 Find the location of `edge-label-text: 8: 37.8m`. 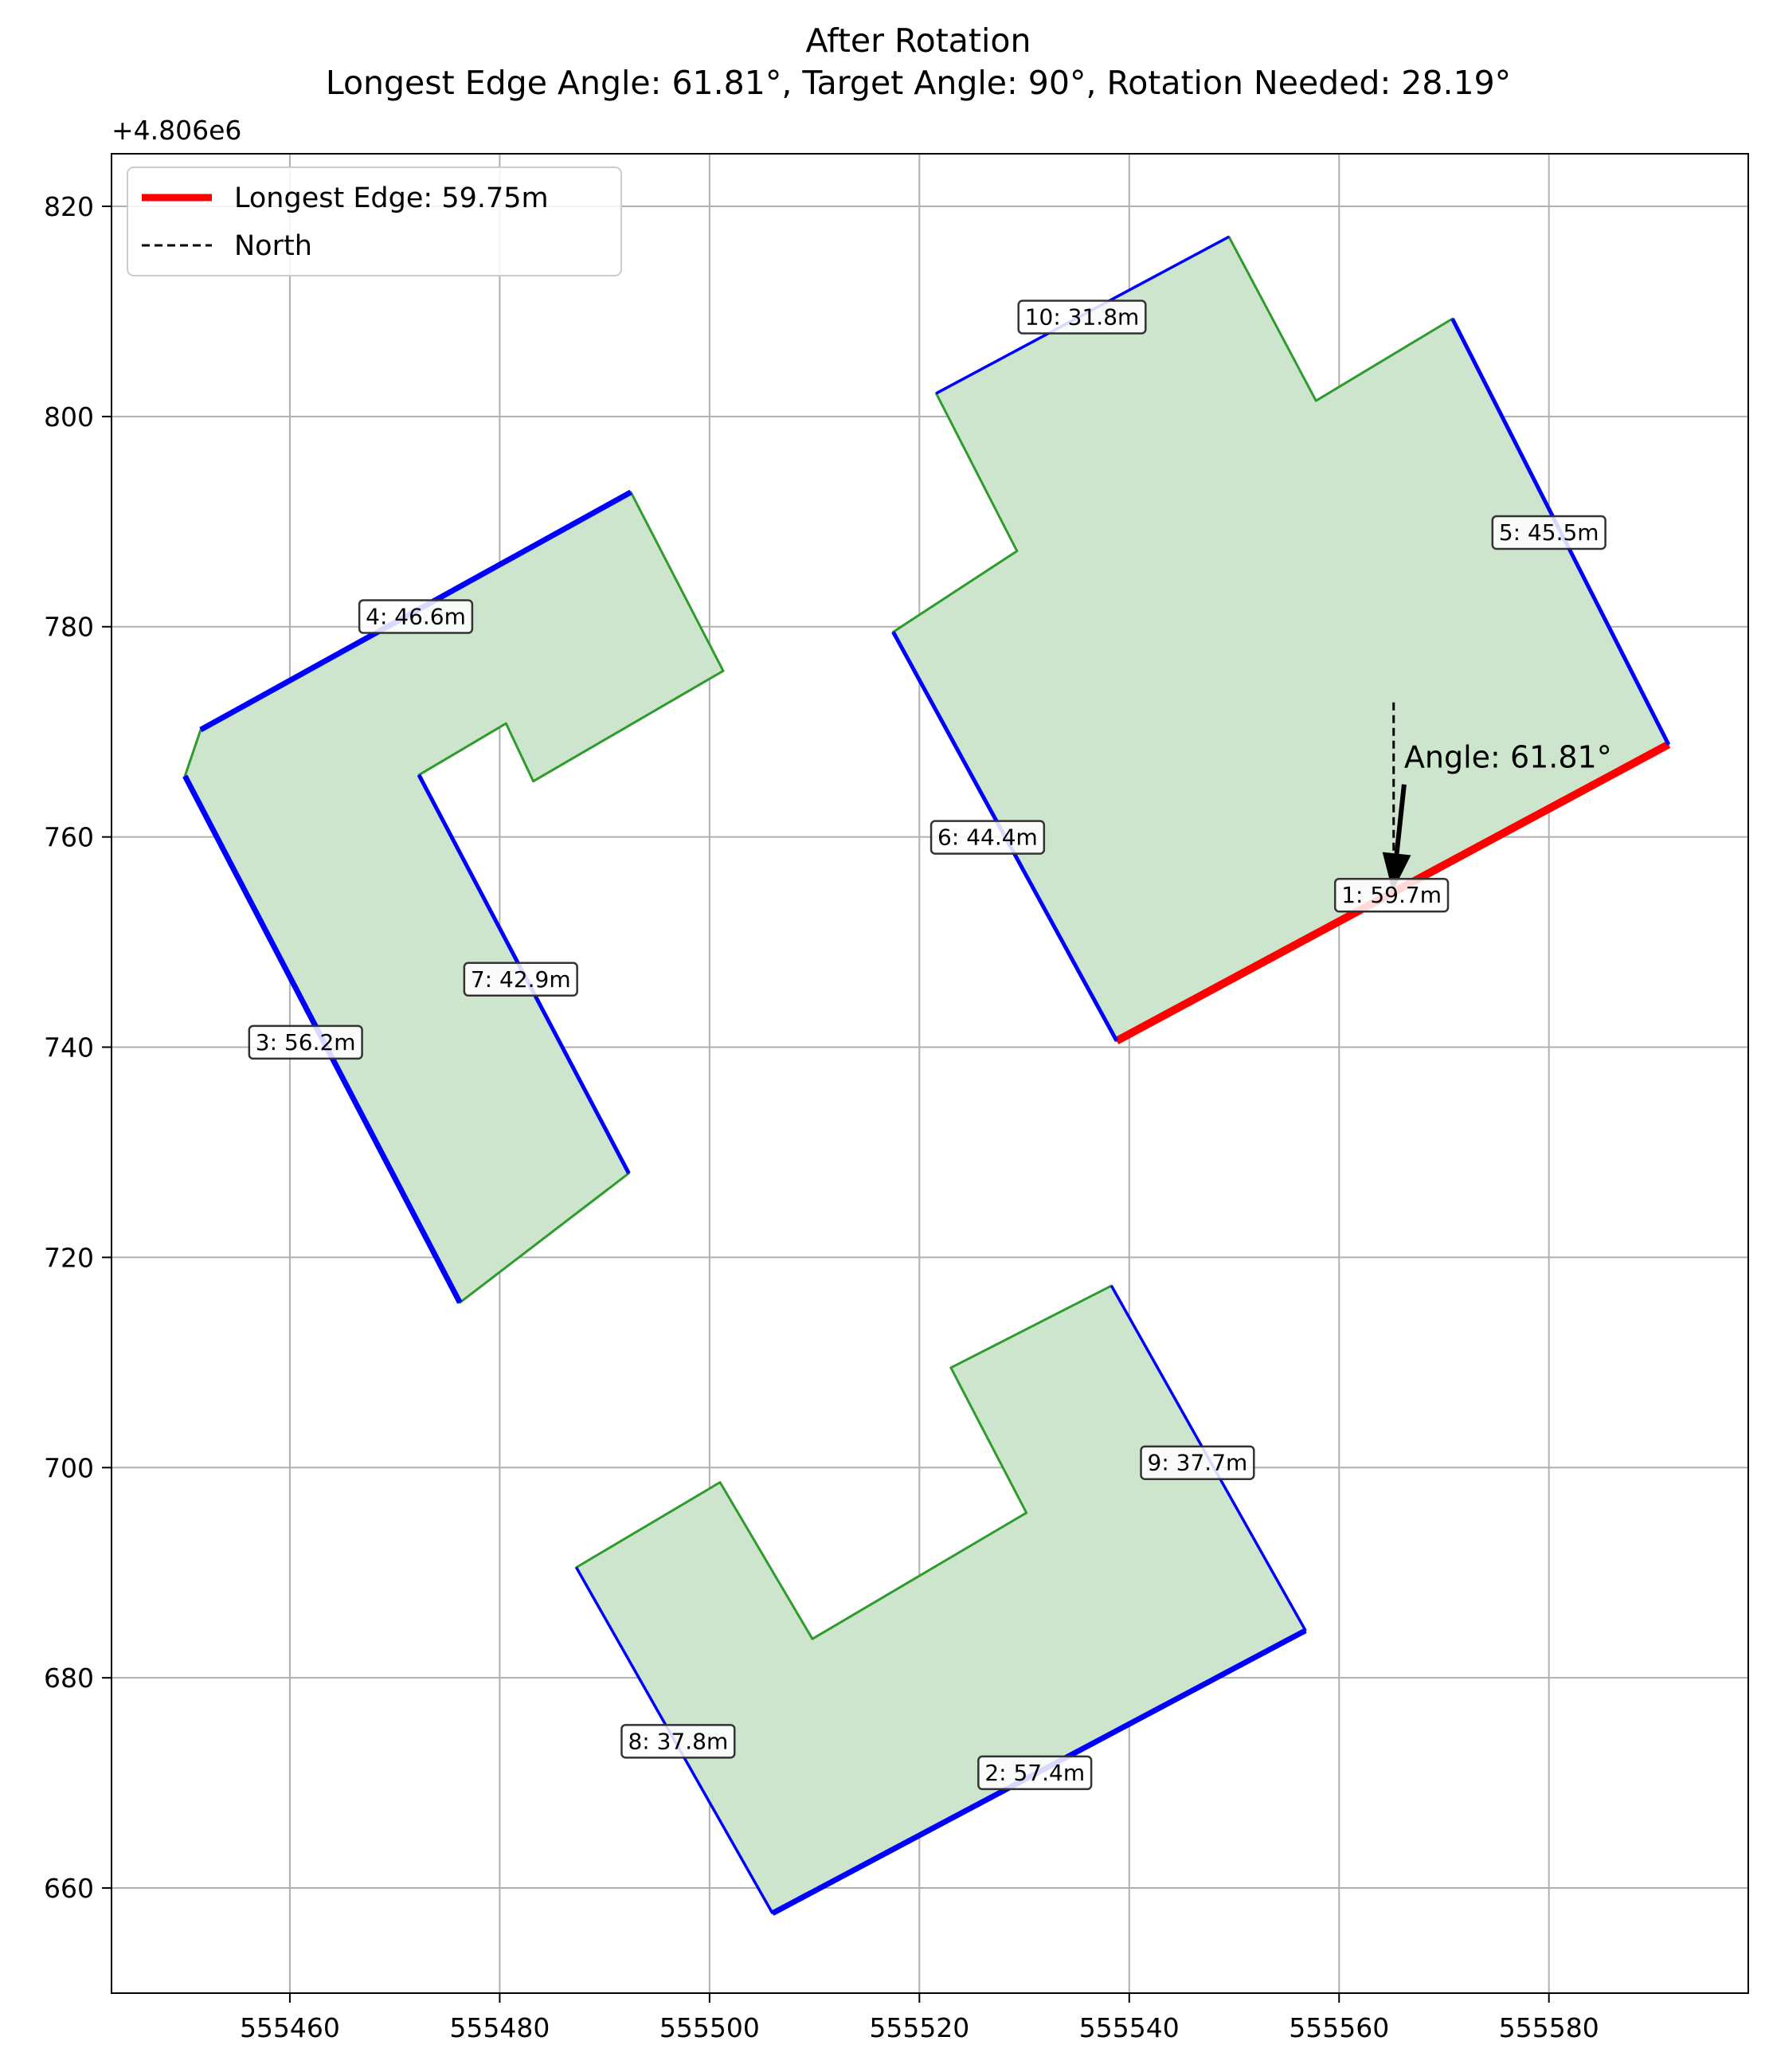

edge-label-text: 8: 37.8m is located at coordinates (678, 1741).